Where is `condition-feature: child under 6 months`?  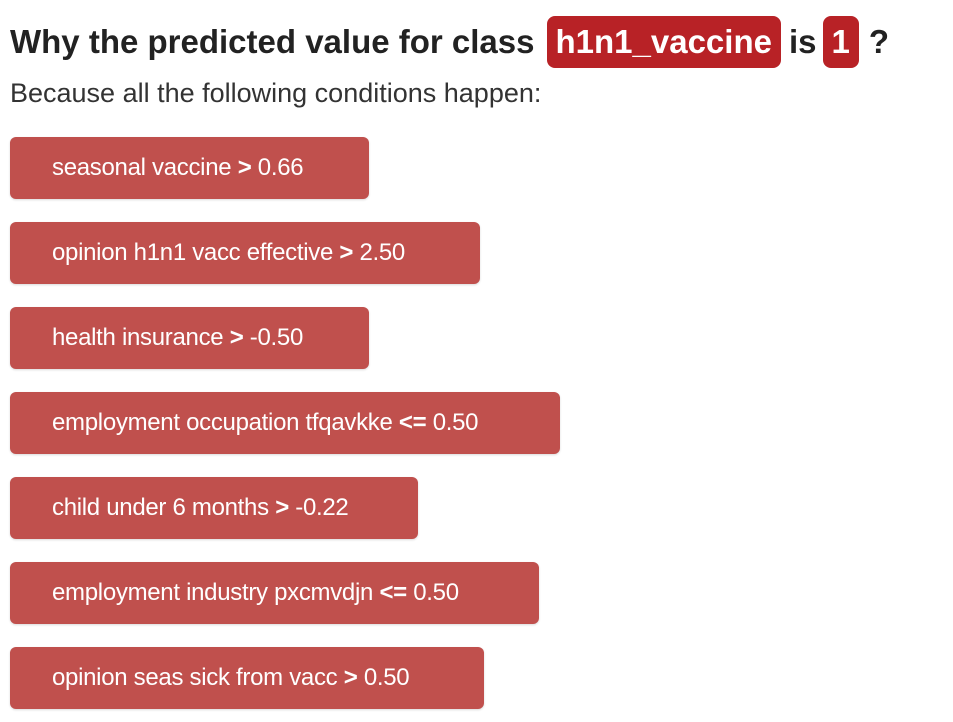
condition-feature: child under 6 months is located at coordinates (160, 507).